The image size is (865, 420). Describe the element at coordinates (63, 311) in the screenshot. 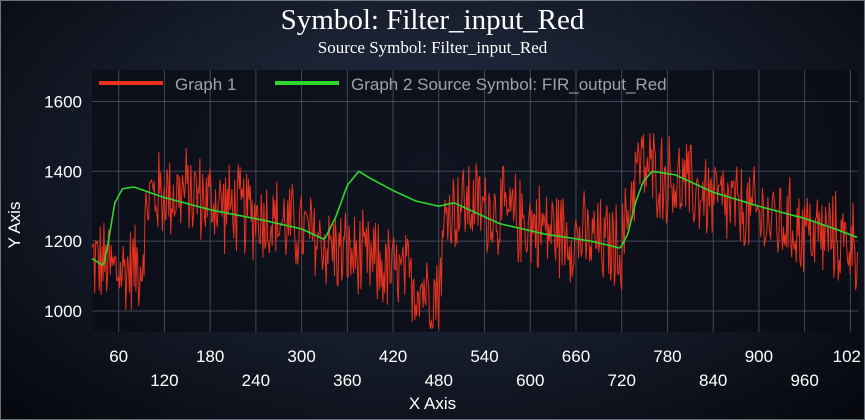

I see `y-tick-label: 1000` at that location.